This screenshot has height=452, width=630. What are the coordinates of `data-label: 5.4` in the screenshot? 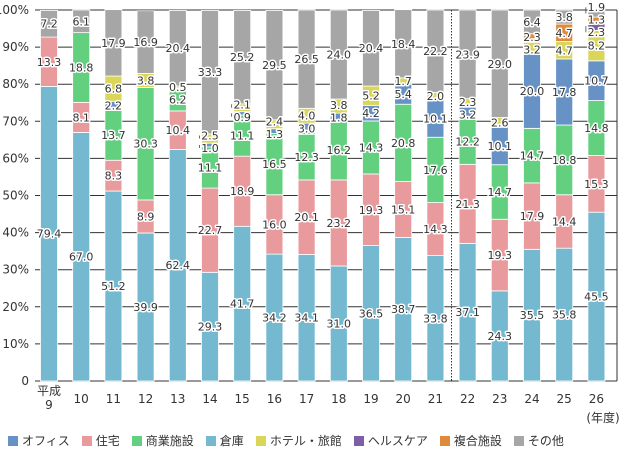 It's located at (403, 94).